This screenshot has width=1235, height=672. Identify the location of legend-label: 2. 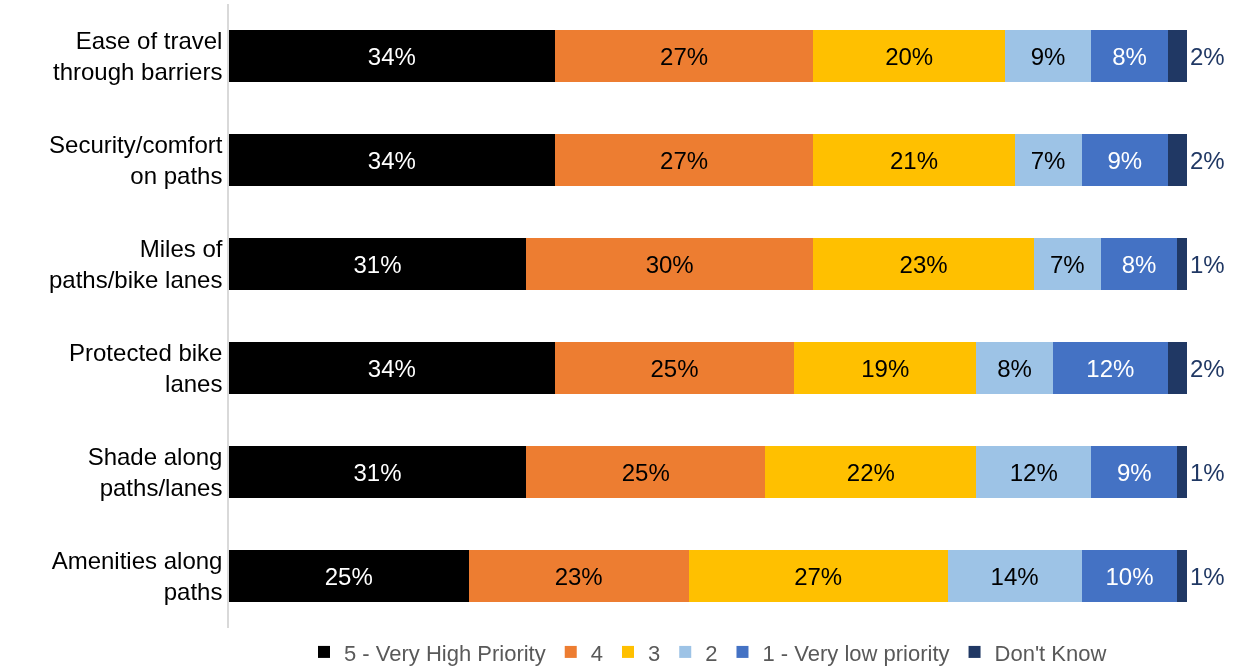
(711, 653).